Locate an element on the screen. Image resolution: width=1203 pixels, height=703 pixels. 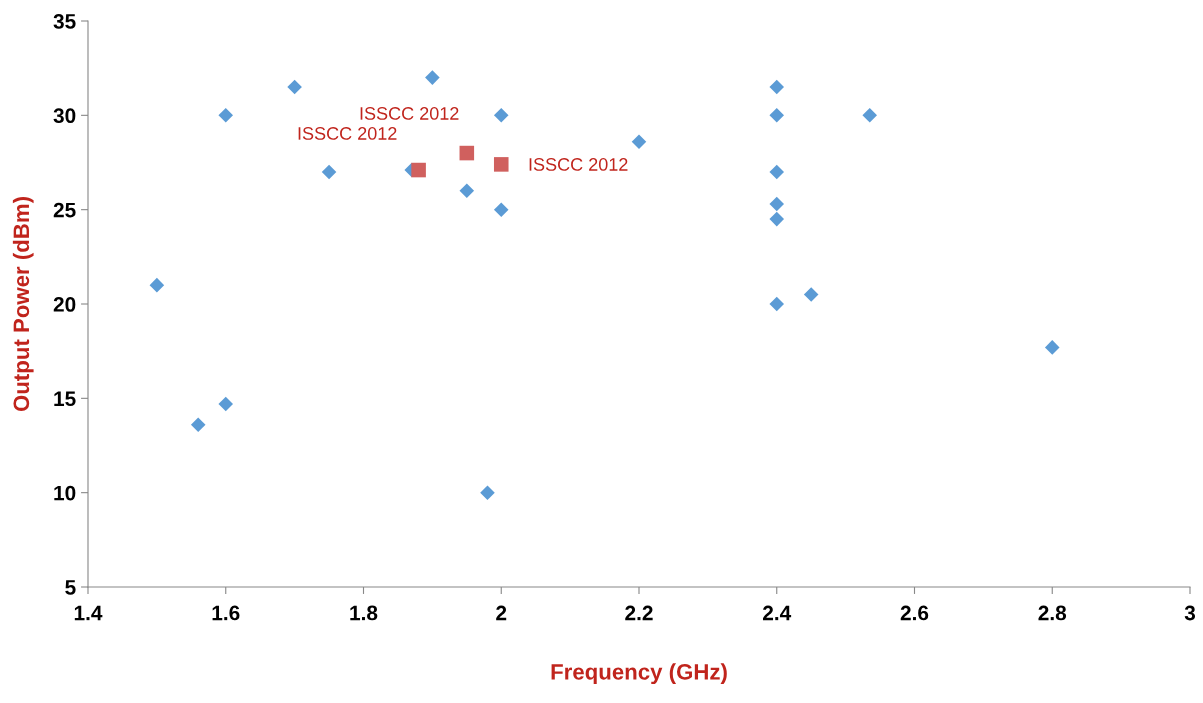
x-tick-label: 2.4 is located at coordinates (777, 613).